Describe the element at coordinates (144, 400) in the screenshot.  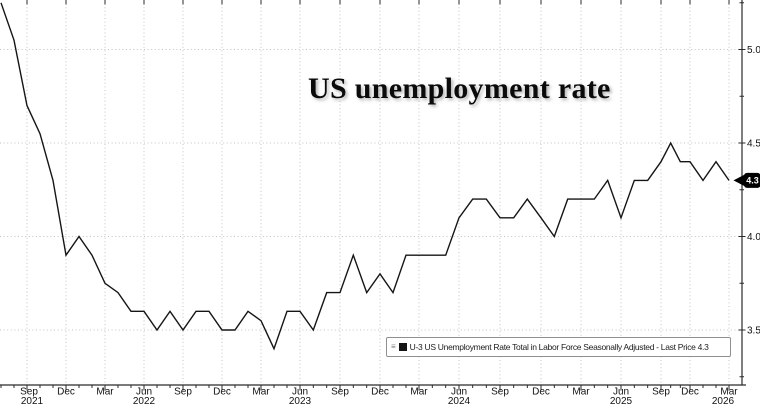
I see `x-year-label: 2022` at that location.